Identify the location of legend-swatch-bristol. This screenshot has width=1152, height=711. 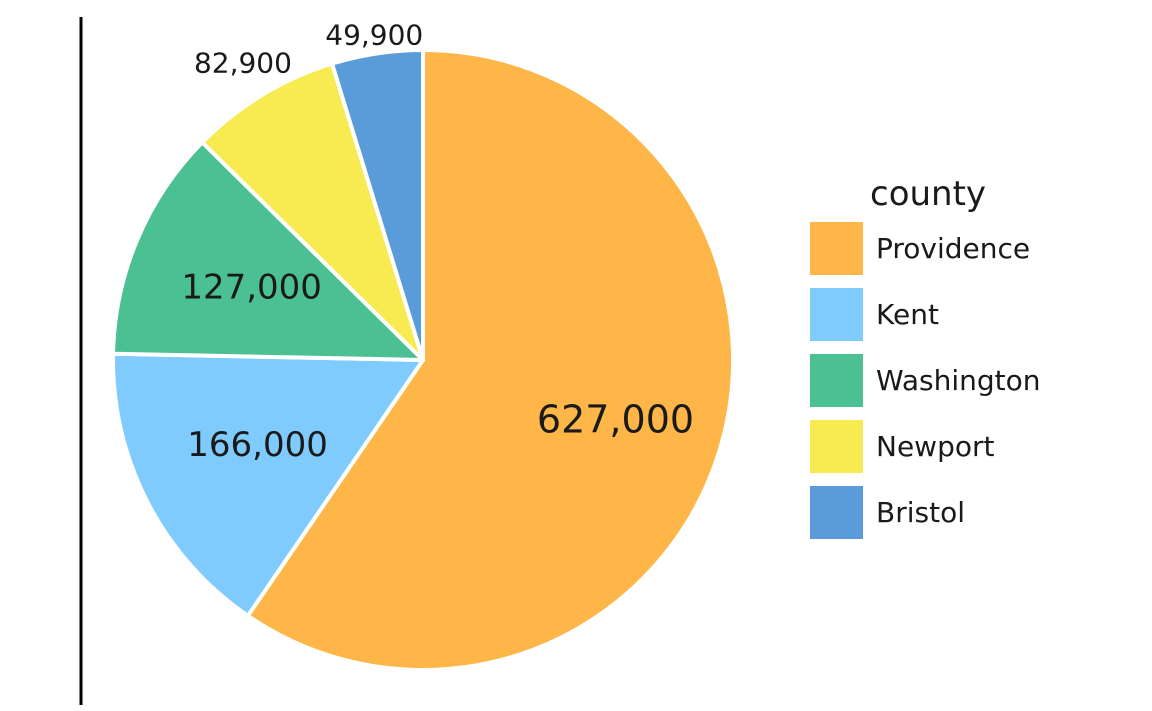
(836, 512).